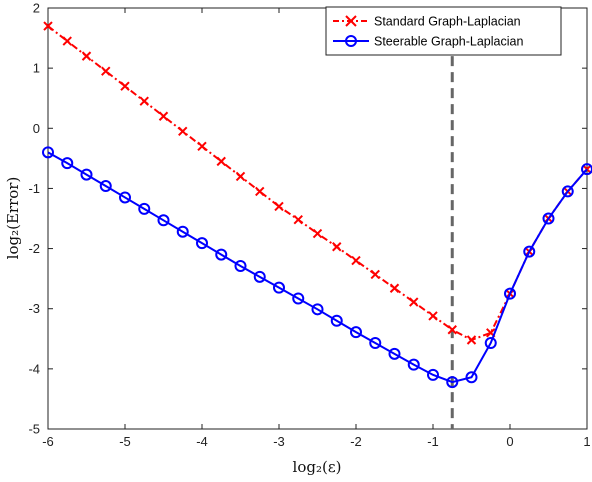 Image resolution: width=592 pixels, height=482 pixels. Describe the element at coordinates (36, 8) in the screenshot. I see `y-tick-label: 2` at that location.